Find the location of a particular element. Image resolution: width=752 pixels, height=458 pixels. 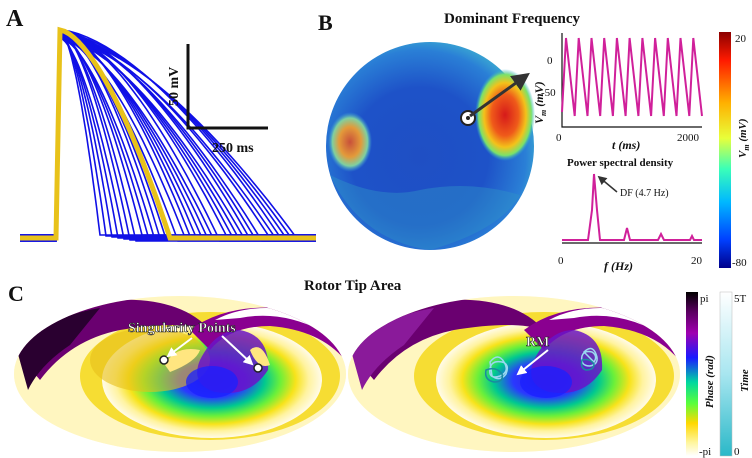

rotor-meander-left is located at coordinates (496, 369).